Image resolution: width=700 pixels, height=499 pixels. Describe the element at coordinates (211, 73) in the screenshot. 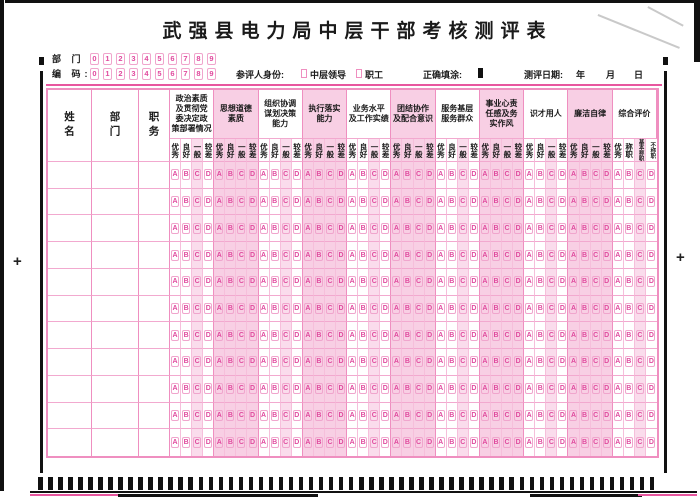

I see `code-digit-bubble: 9` at that location.